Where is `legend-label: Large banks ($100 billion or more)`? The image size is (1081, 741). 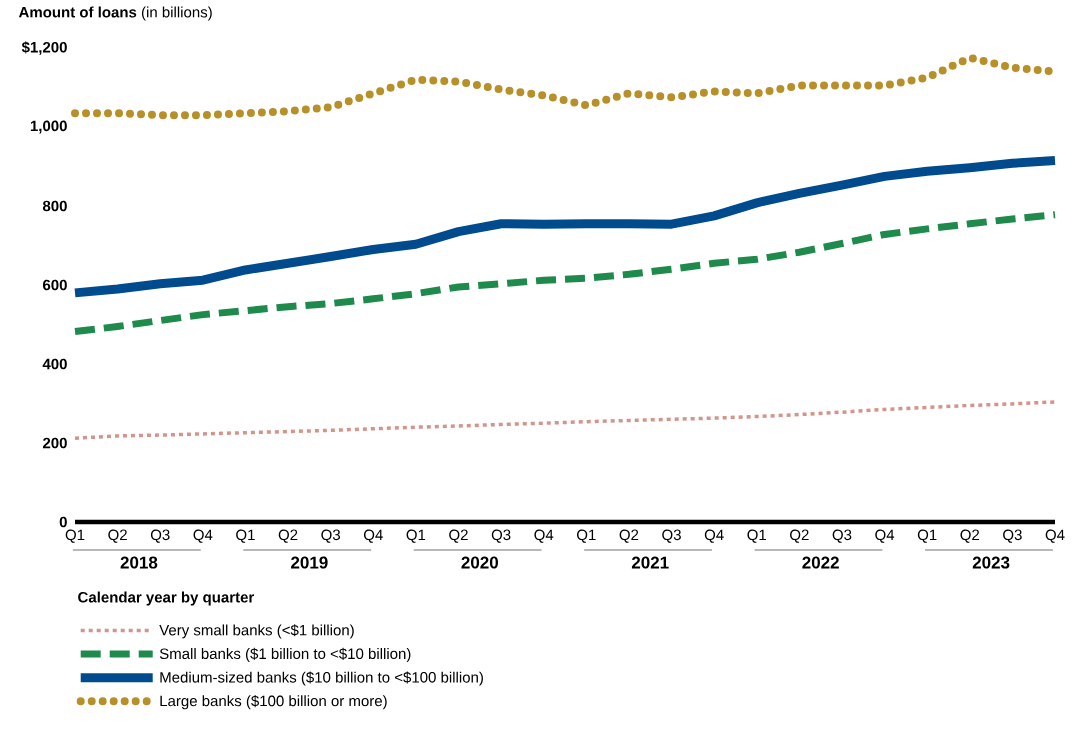
legend-label: Large banks ($100 billion or more) is located at coordinates (273, 702).